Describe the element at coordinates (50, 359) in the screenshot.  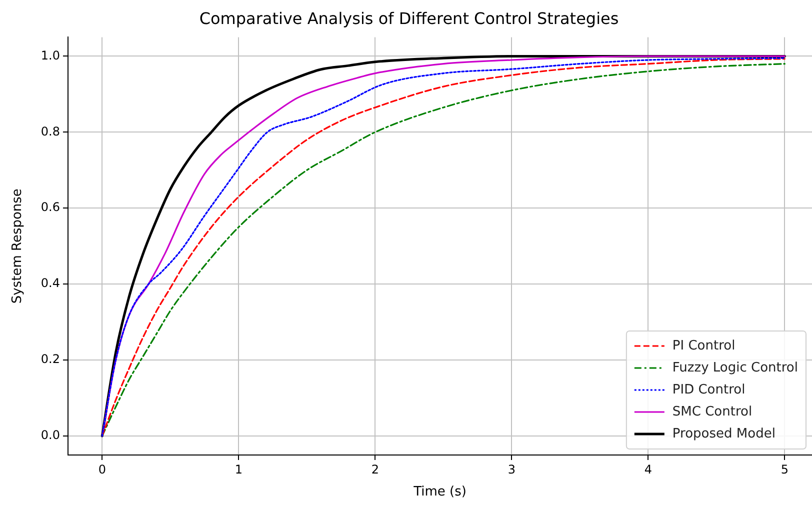
I see `y-tick-label: 0.2` at that location.